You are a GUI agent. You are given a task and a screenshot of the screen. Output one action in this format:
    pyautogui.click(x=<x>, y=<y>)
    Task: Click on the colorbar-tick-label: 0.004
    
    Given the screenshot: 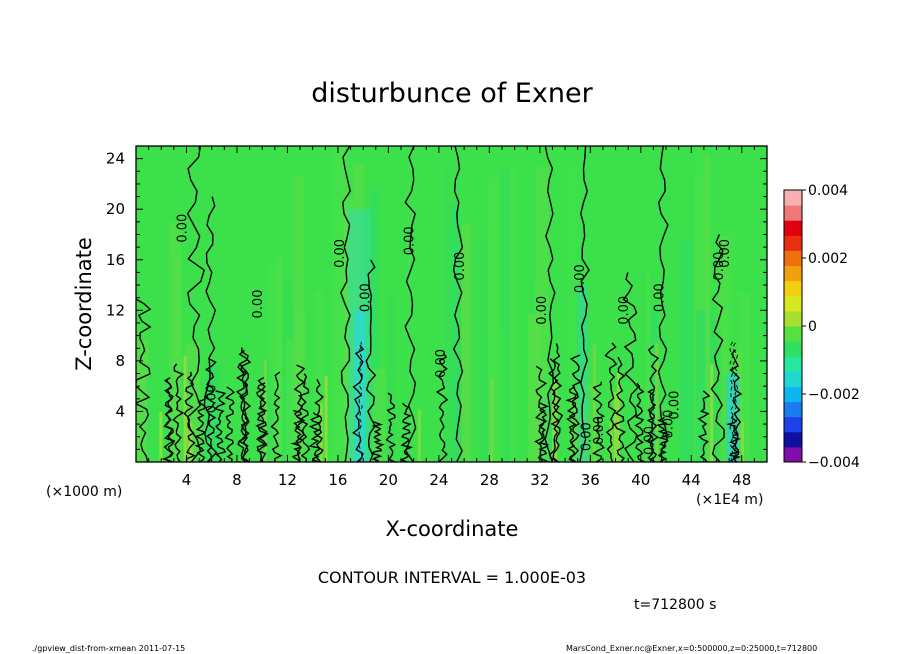 What is the action you would take?
    pyautogui.click(x=828, y=191)
    